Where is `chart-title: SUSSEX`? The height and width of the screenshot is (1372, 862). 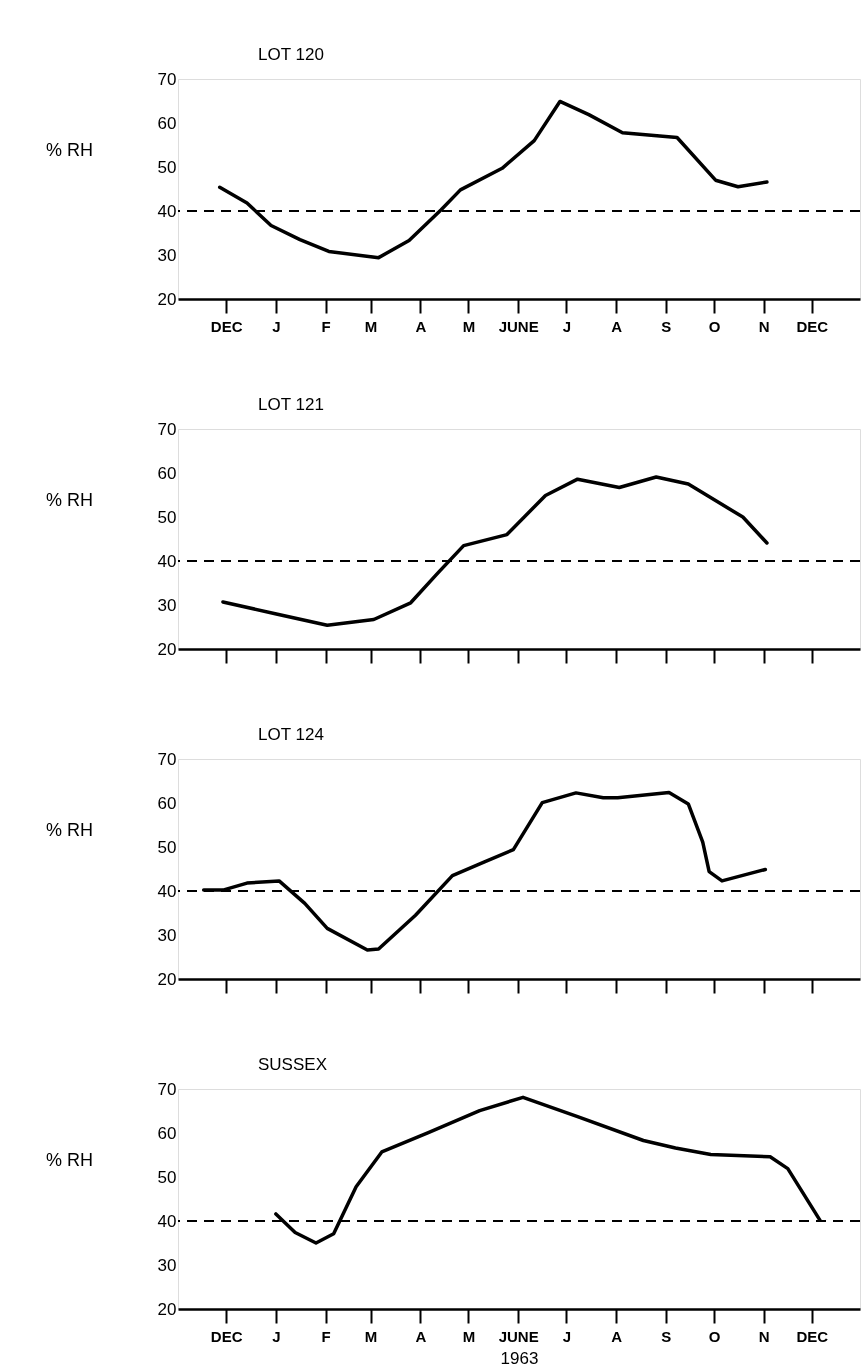
chart-title: SUSSEX is located at coordinates (292, 1064).